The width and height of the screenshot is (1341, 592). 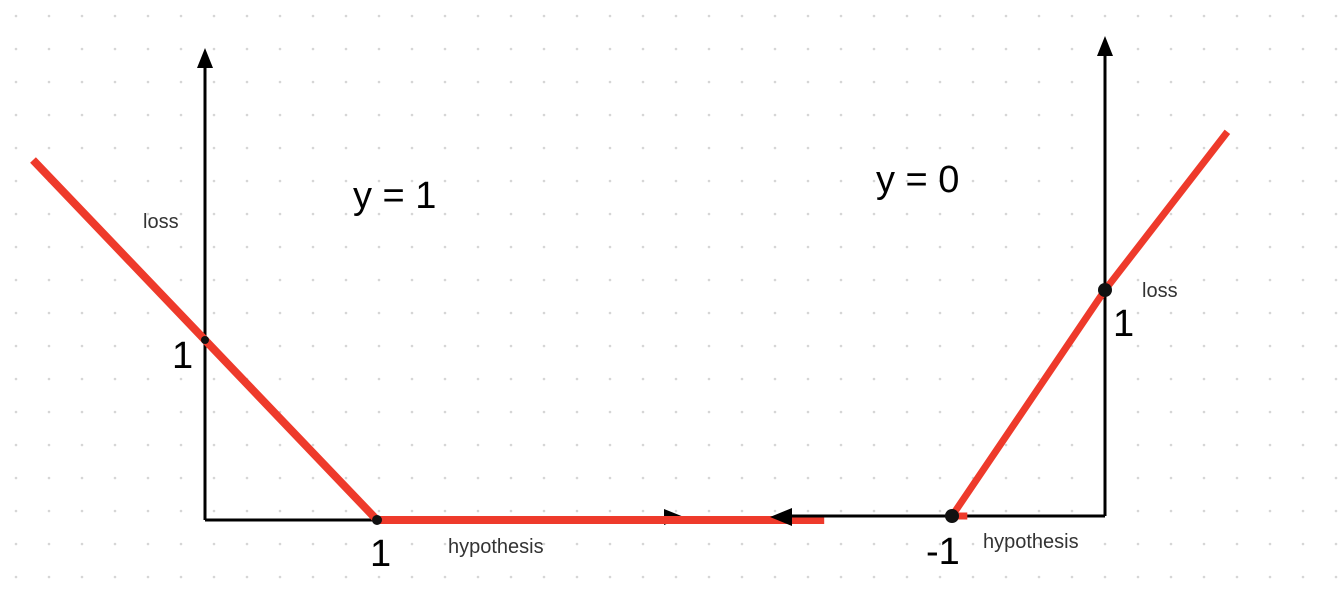 I want to click on left-x-tick-label: 1, so click(x=380, y=554).